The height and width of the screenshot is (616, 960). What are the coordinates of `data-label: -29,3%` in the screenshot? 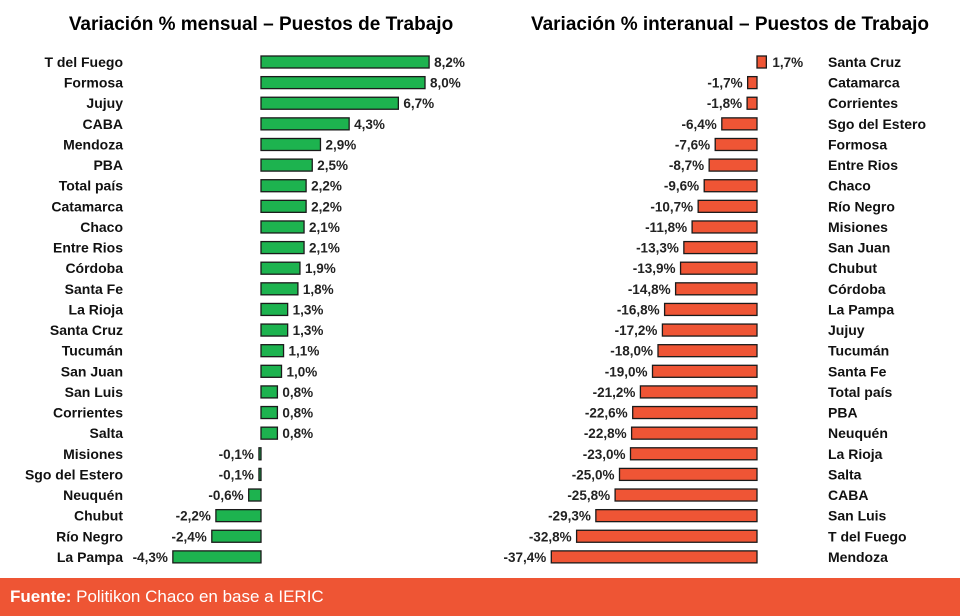 It's located at (569, 516).